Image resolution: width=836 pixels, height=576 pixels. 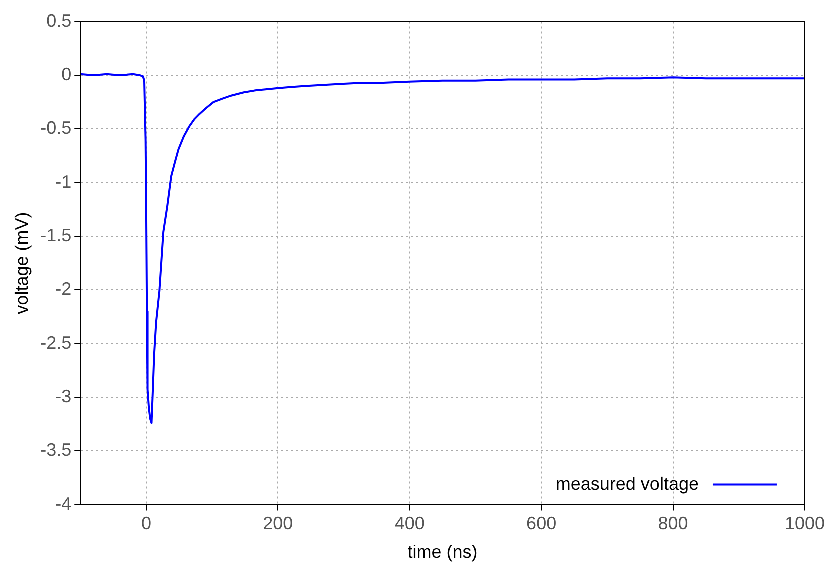 I want to click on x-tick-label: 600, so click(x=541, y=524).